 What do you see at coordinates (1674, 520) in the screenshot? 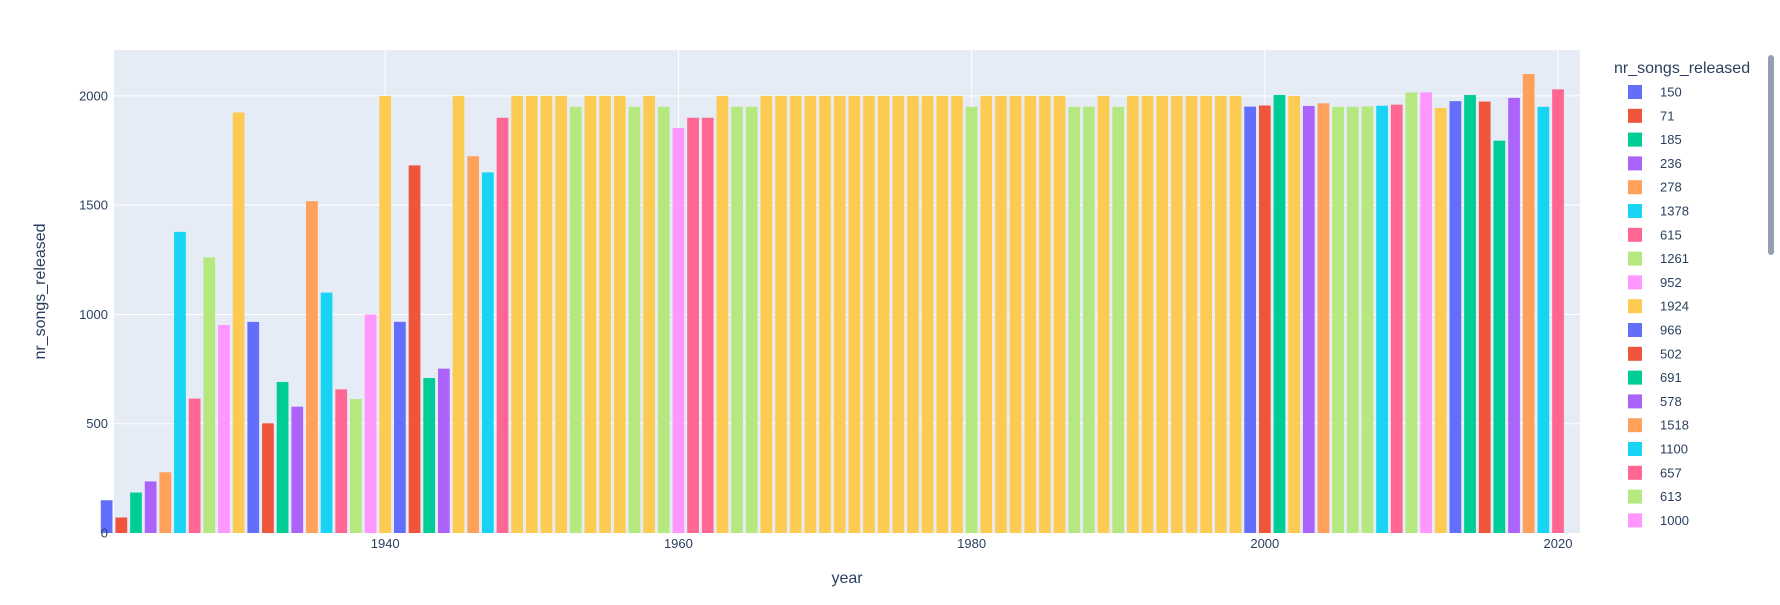
I see `legend-item-label: 1000` at bounding box center [1674, 520].